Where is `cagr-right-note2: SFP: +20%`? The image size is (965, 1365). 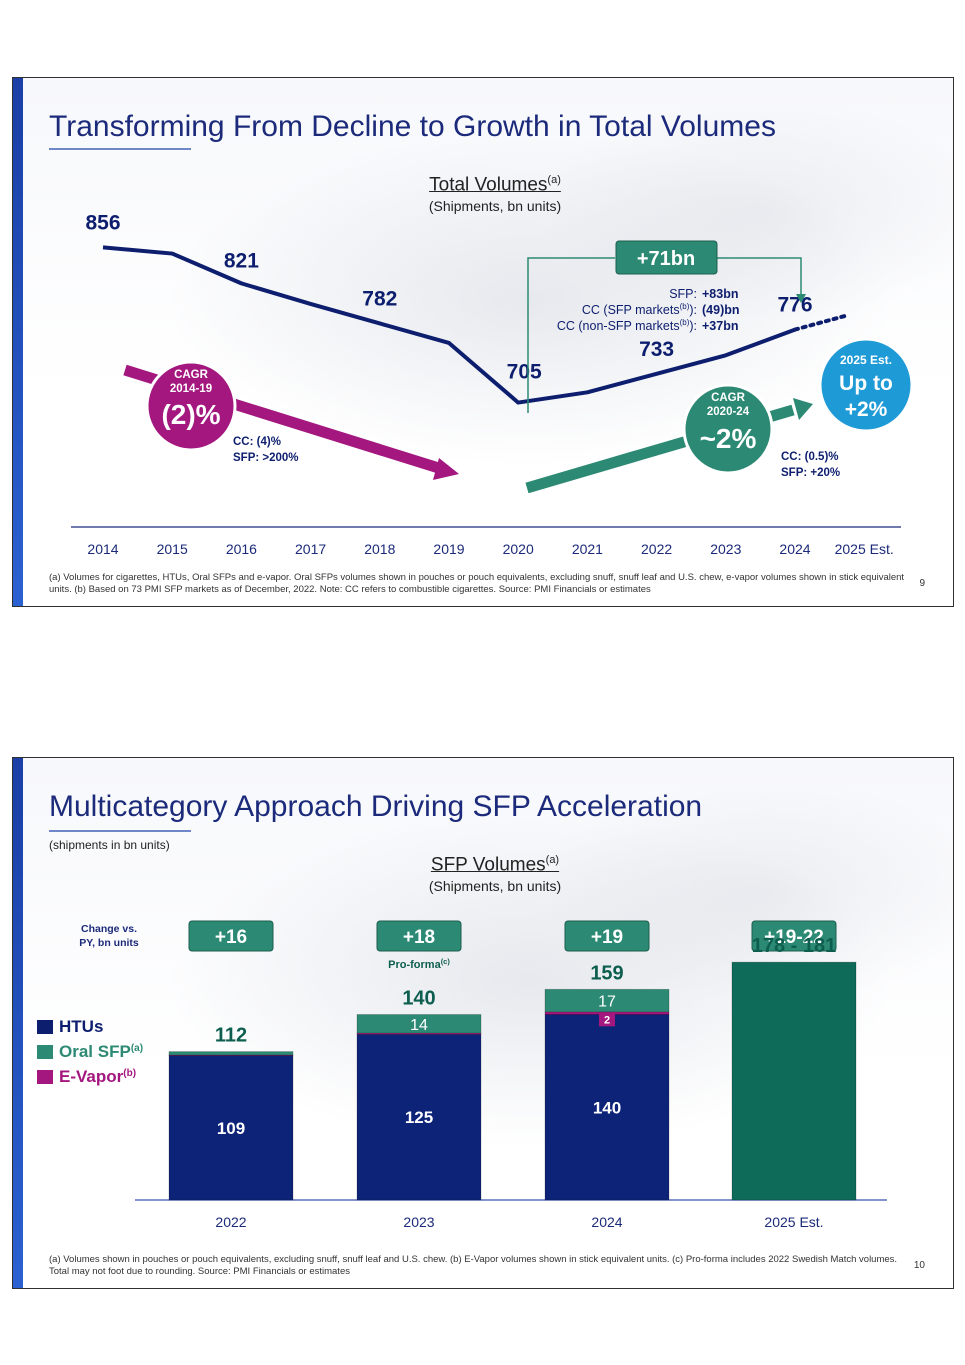 cagr-right-note2: SFP: +20% is located at coordinates (810, 473).